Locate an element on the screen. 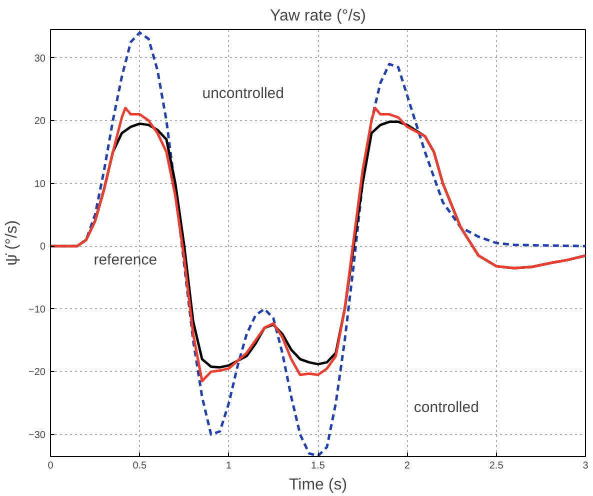  x-tick-label: 0 is located at coordinates (51, 466).